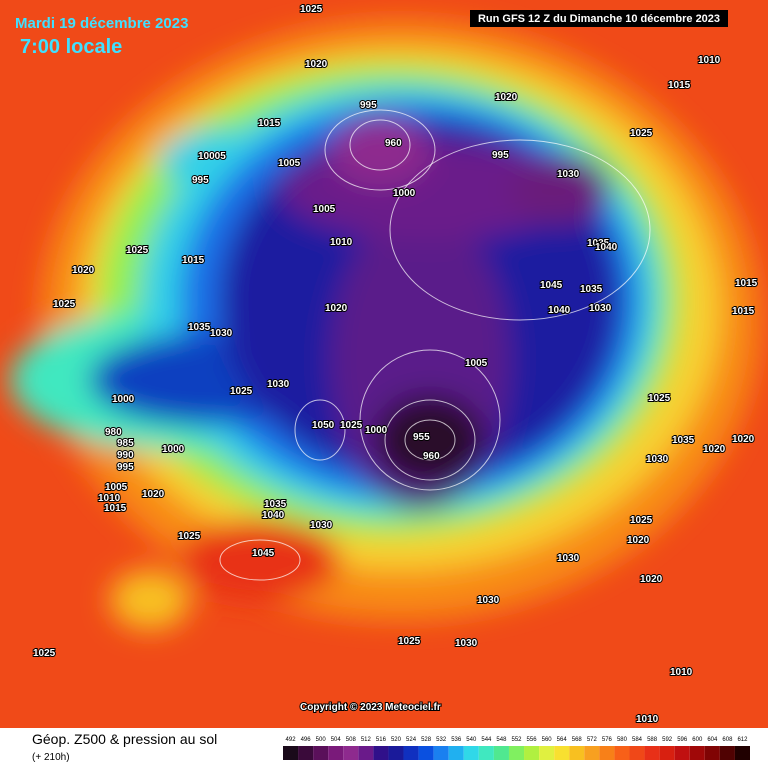 This screenshot has height=773, width=768. Describe the element at coordinates (306, 740) in the screenshot. I see `colorbar-label: 496` at that location.